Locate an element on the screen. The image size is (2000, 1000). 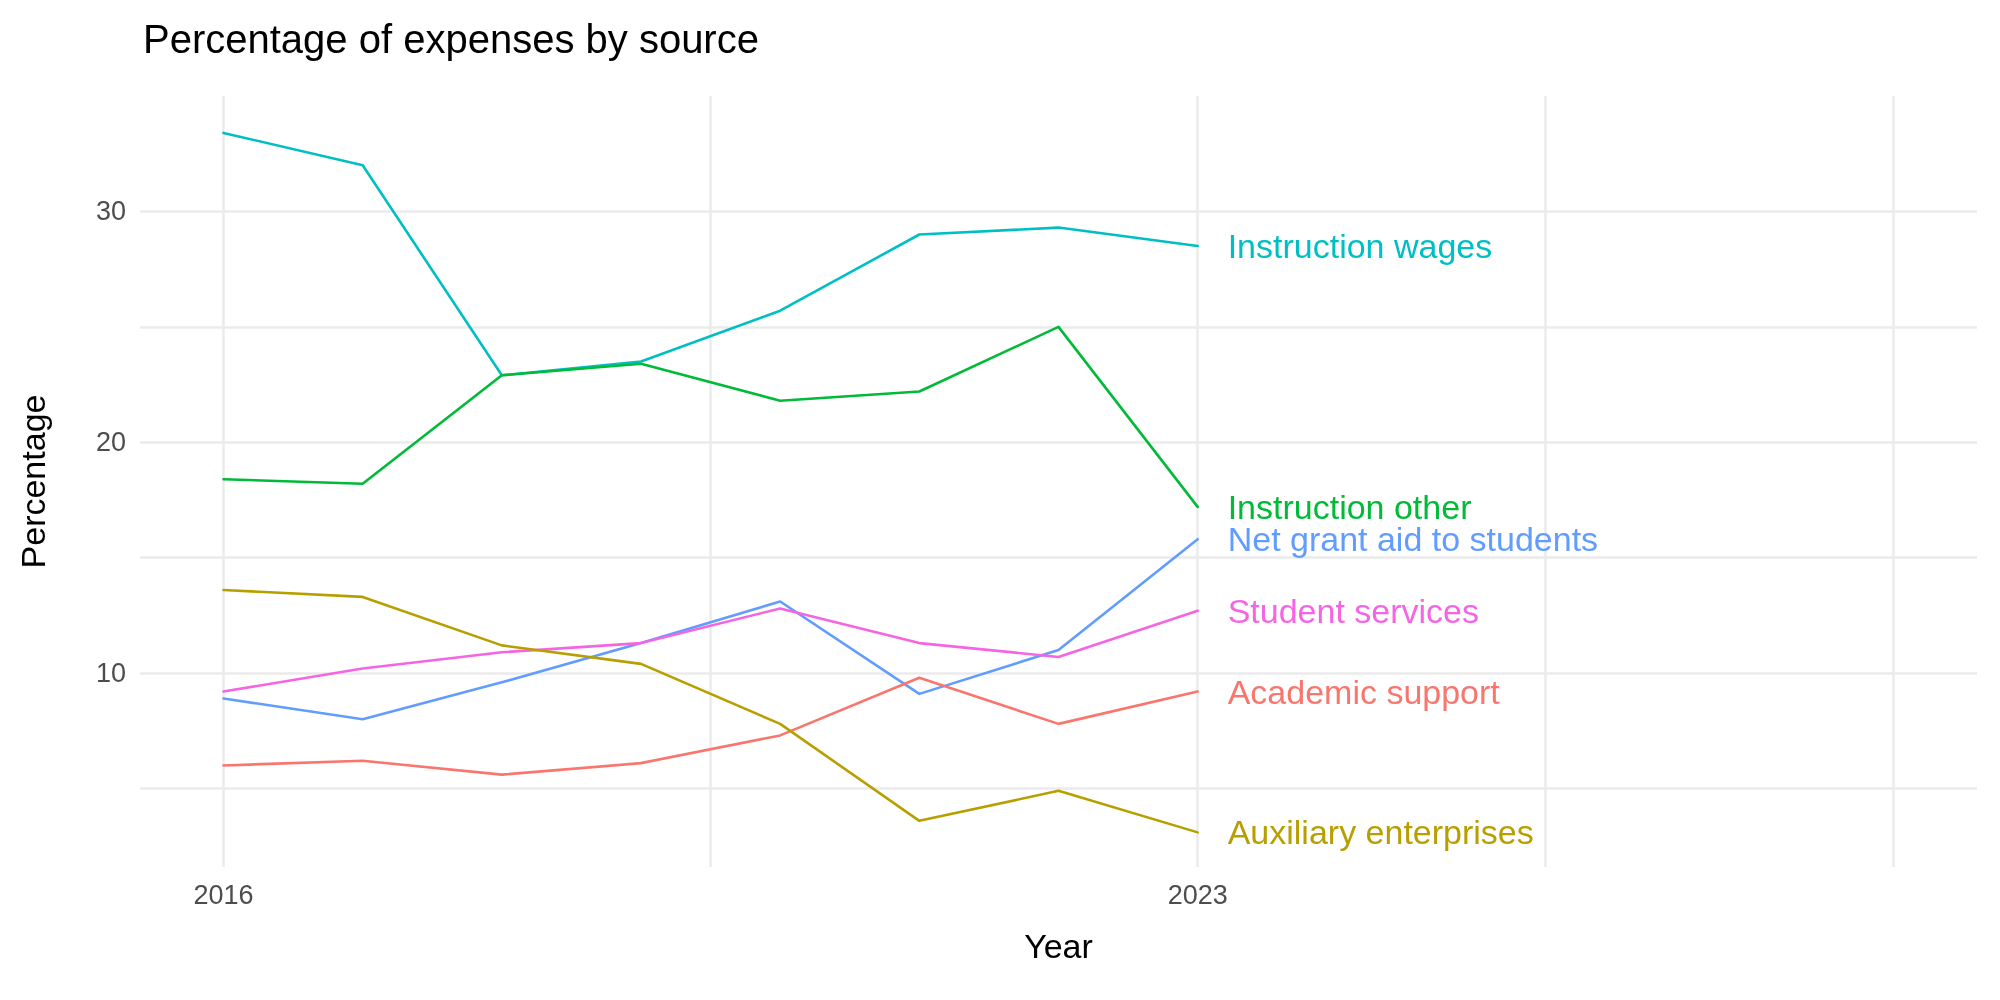
y-axis-title: Percentage is located at coordinates (33, 481).